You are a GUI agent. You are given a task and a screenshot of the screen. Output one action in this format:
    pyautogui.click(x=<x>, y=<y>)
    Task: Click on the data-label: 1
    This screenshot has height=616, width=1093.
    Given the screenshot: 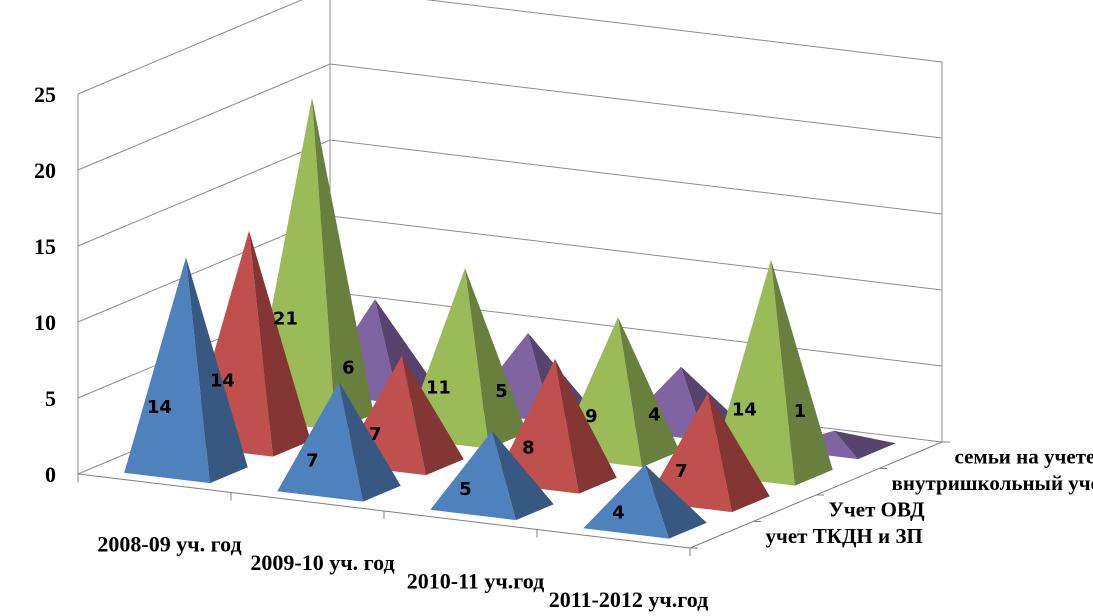 What is the action you would take?
    pyautogui.click(x=800, y=411)
    